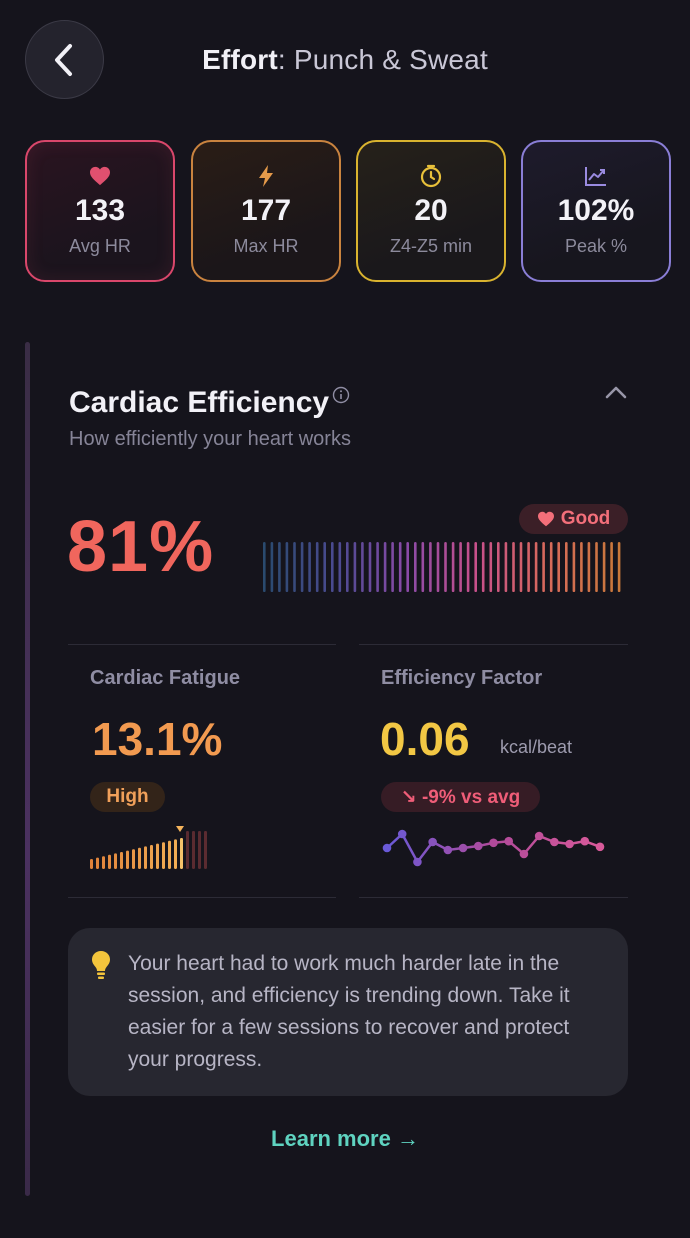 This screenshot has width=690, height=1238. Describe the element at coordinates (430, 246) in the screenshot. I see `stat-label: Z4-Z5 min` at that location.